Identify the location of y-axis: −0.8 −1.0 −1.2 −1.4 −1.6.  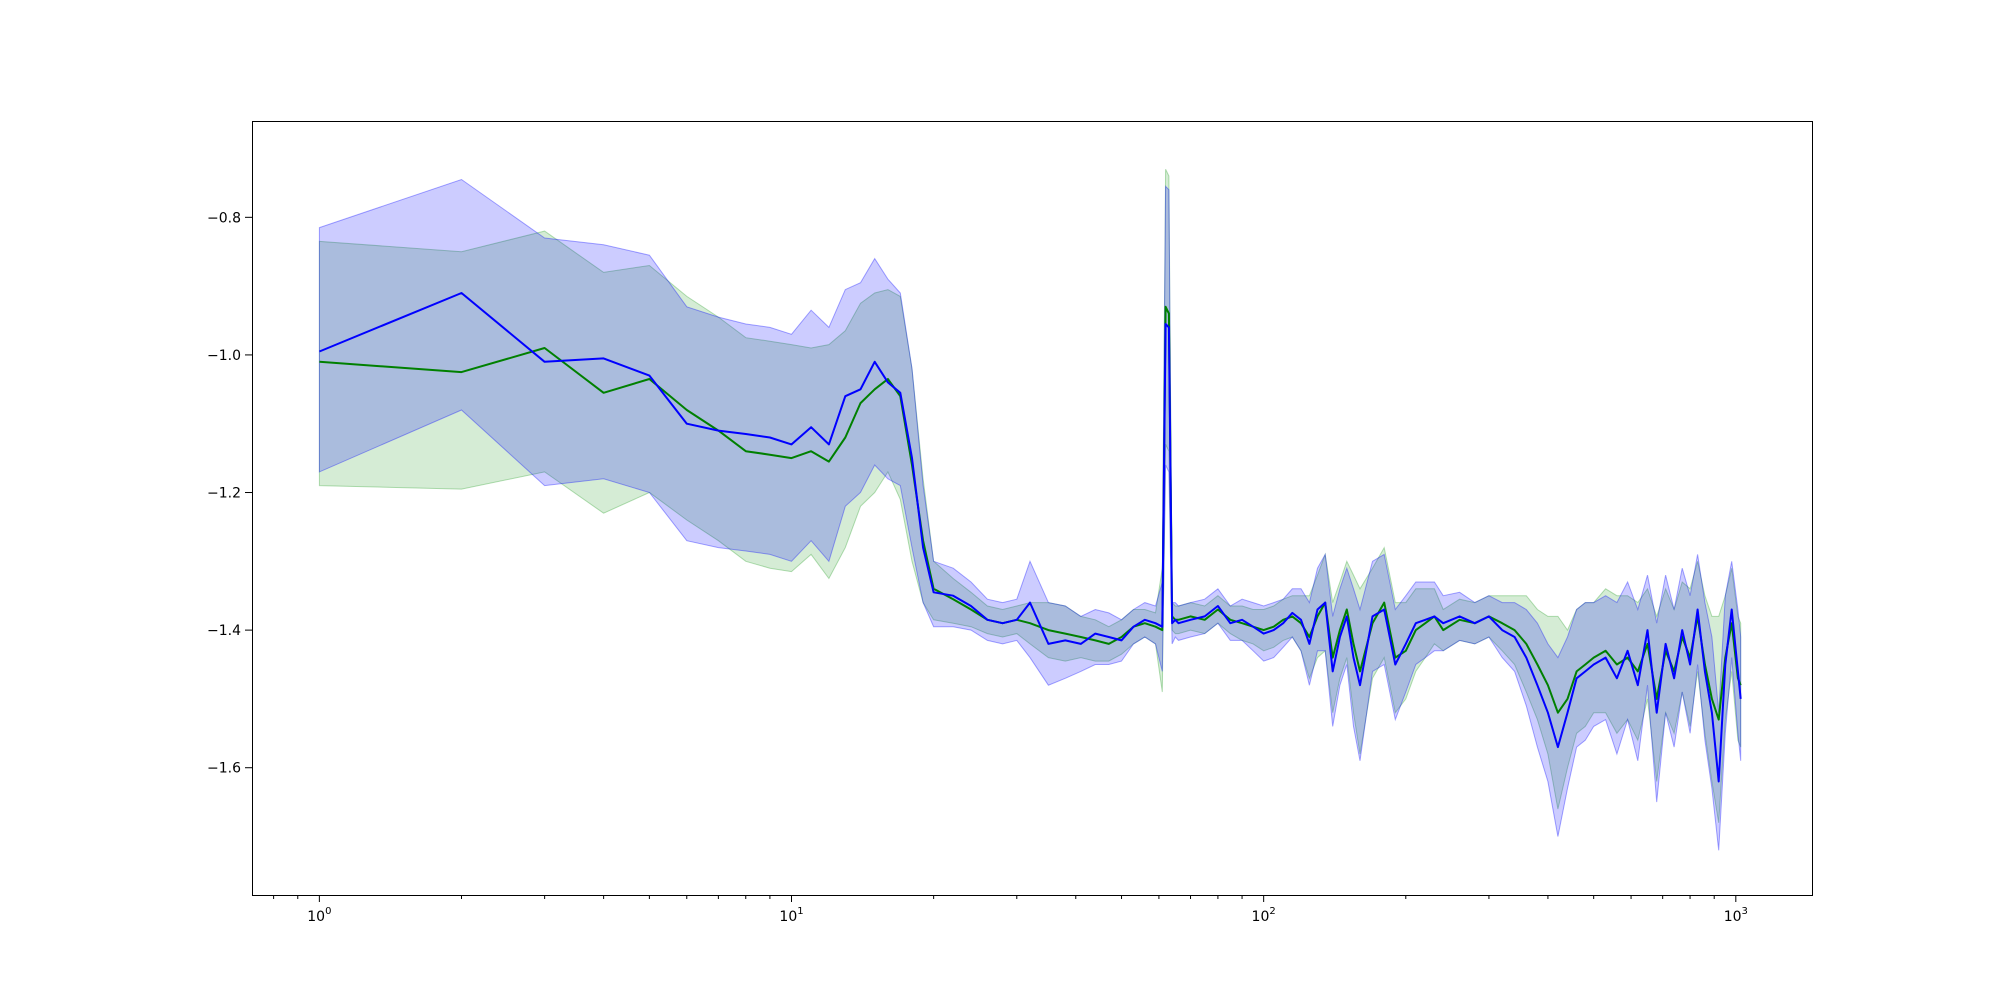
(229, 493).